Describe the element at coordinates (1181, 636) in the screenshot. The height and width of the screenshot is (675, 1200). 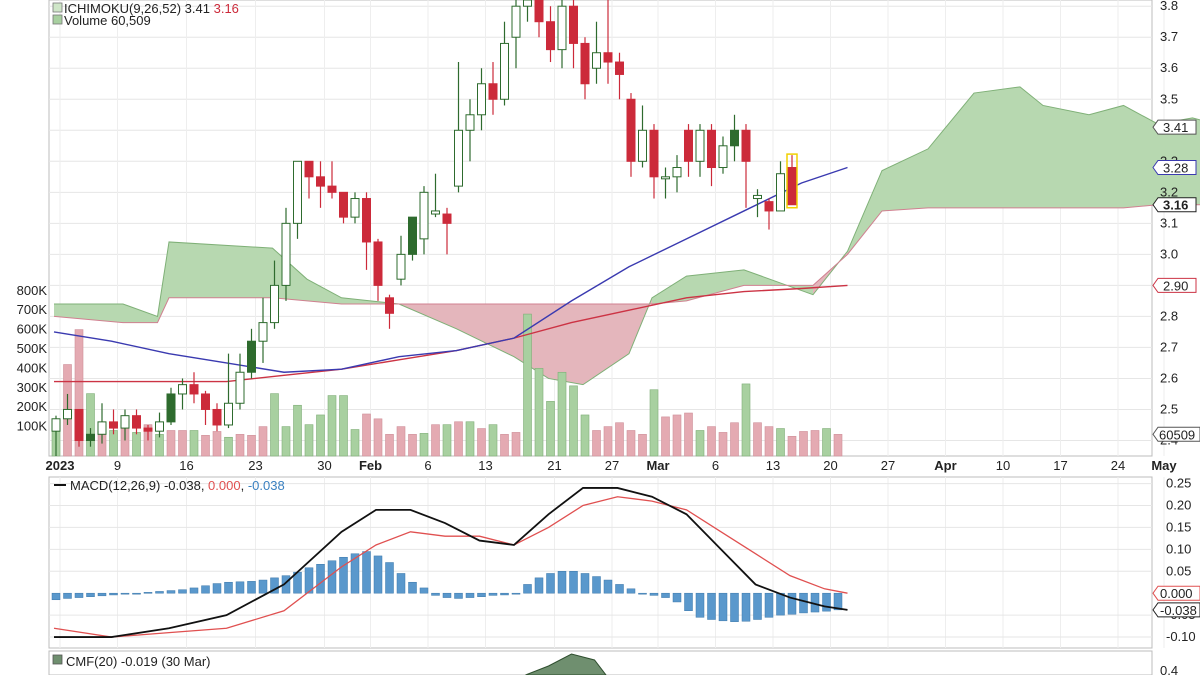
I see `macd-tick-label: -0.10` at that location.